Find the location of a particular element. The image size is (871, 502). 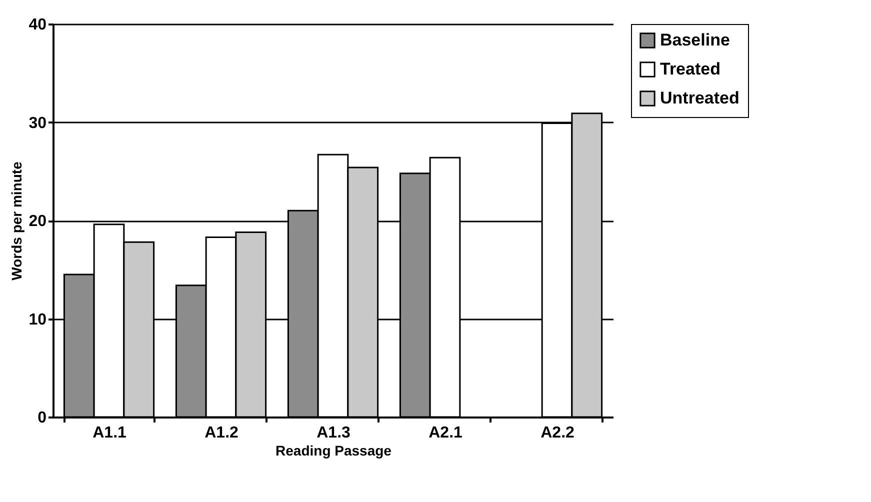

legend-label: Untreated is located at coordinates (700, 98).